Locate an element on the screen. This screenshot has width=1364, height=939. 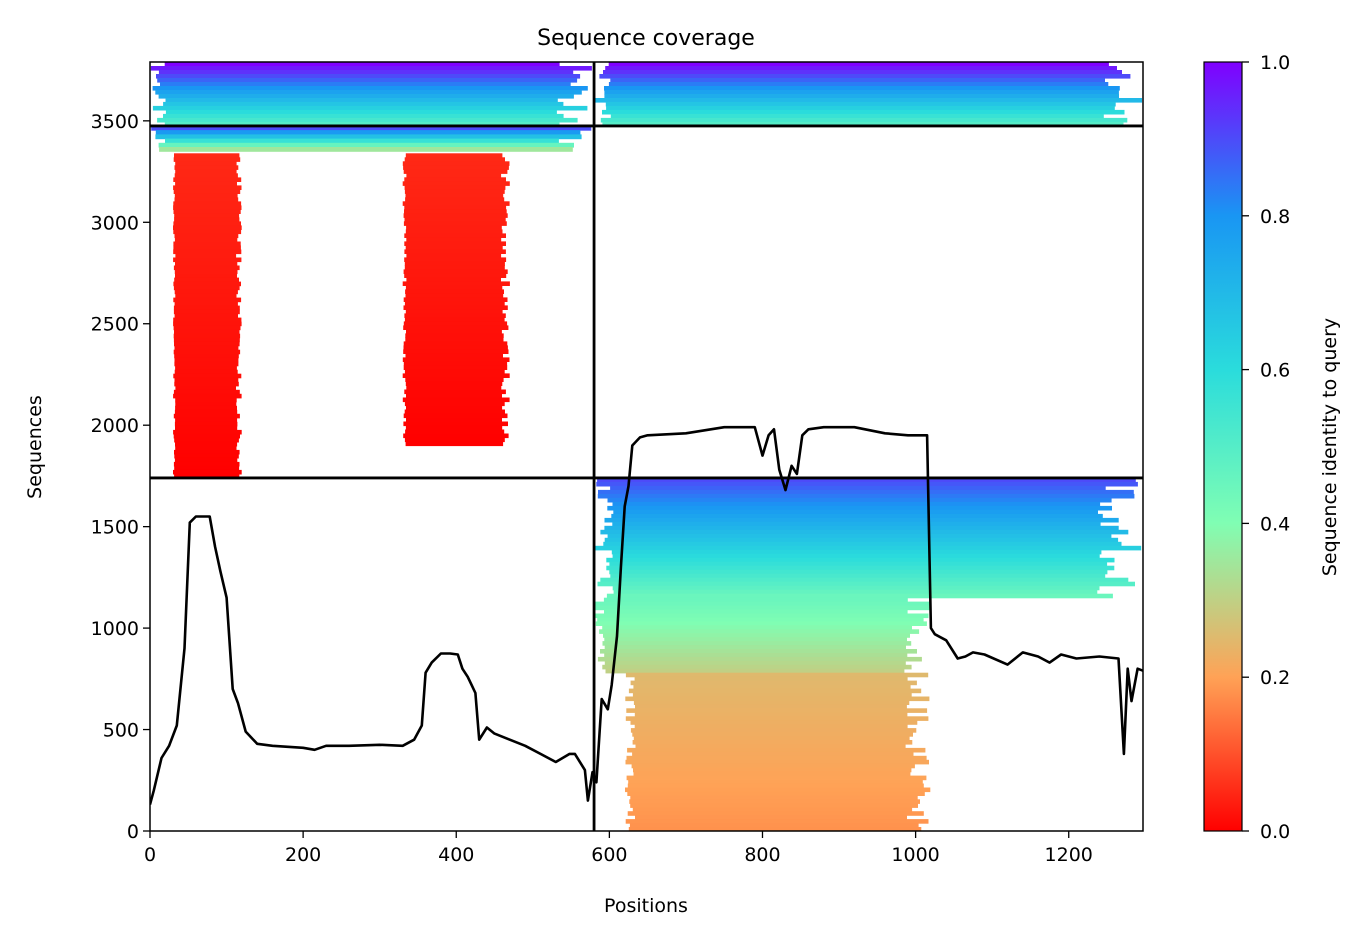
colorbar-tick-label: 1.0 is located at coordinates (1275, 63).